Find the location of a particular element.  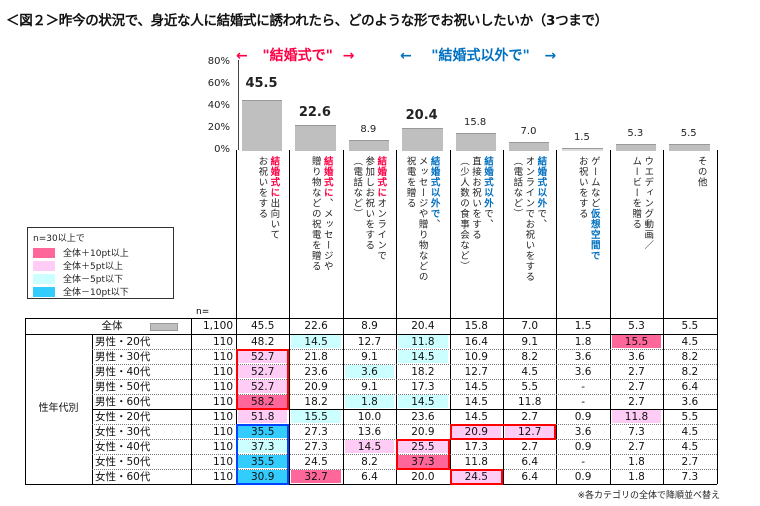

table-cell: 25.5 is located at coordinates (423, 447).